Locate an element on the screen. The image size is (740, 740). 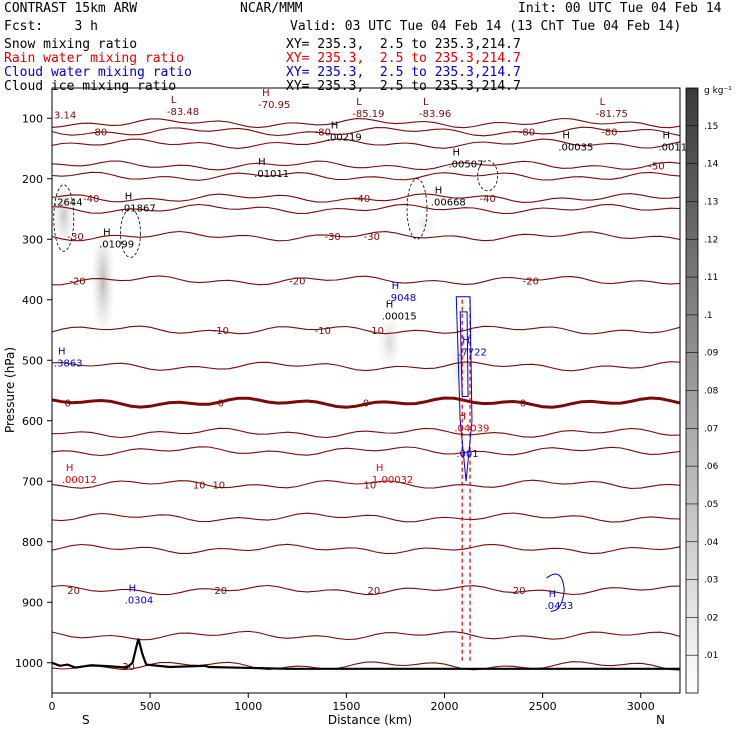
extremum-marker-11: H is located at coordinates (439, 190).